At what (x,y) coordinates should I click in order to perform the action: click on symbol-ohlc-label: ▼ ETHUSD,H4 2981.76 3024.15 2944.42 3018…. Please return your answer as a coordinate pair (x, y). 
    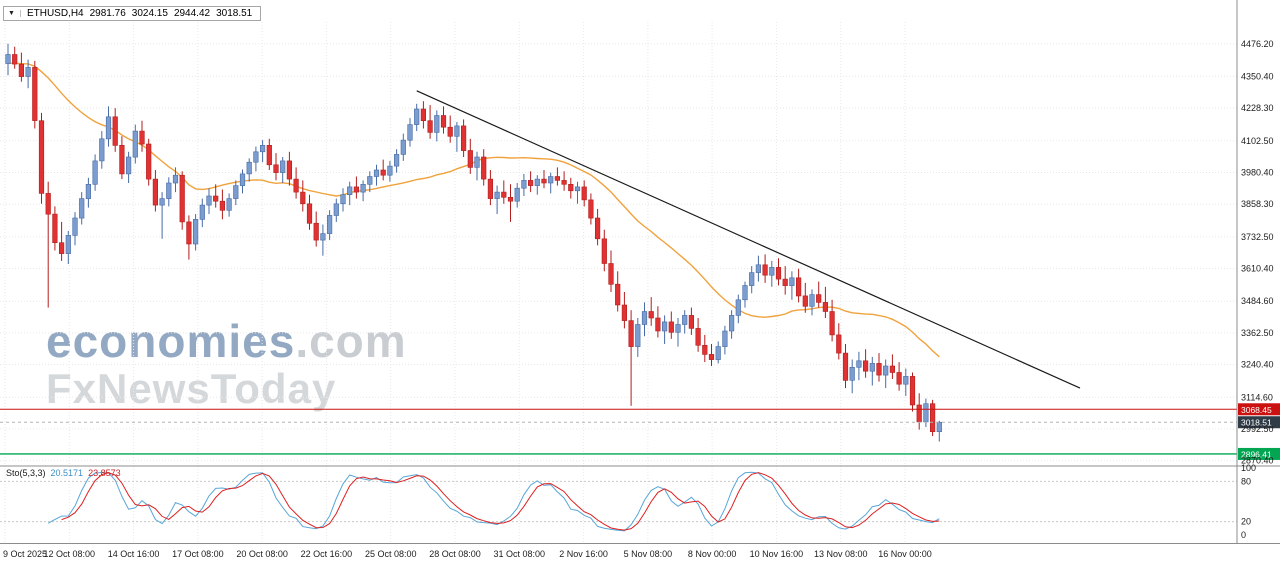
    Looking at the image, I should click on (132, 13).